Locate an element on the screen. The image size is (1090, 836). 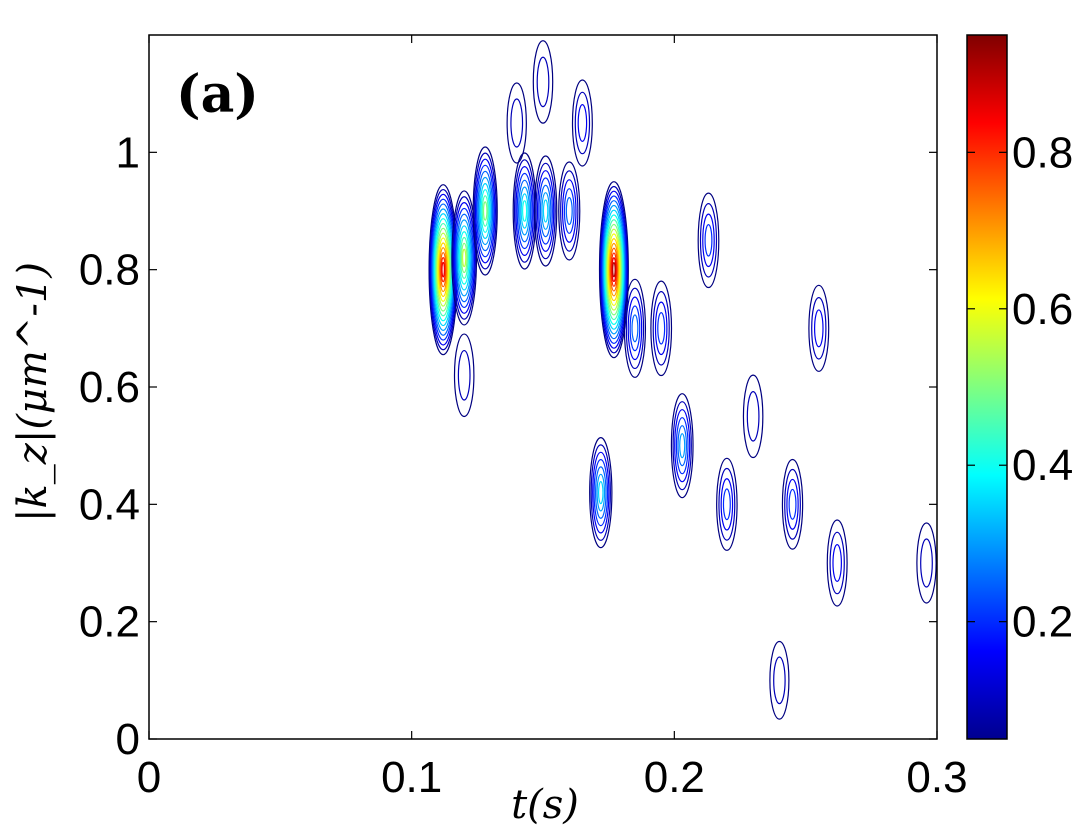
x-axis-label: t(s) is located at coordinates (545, 805).